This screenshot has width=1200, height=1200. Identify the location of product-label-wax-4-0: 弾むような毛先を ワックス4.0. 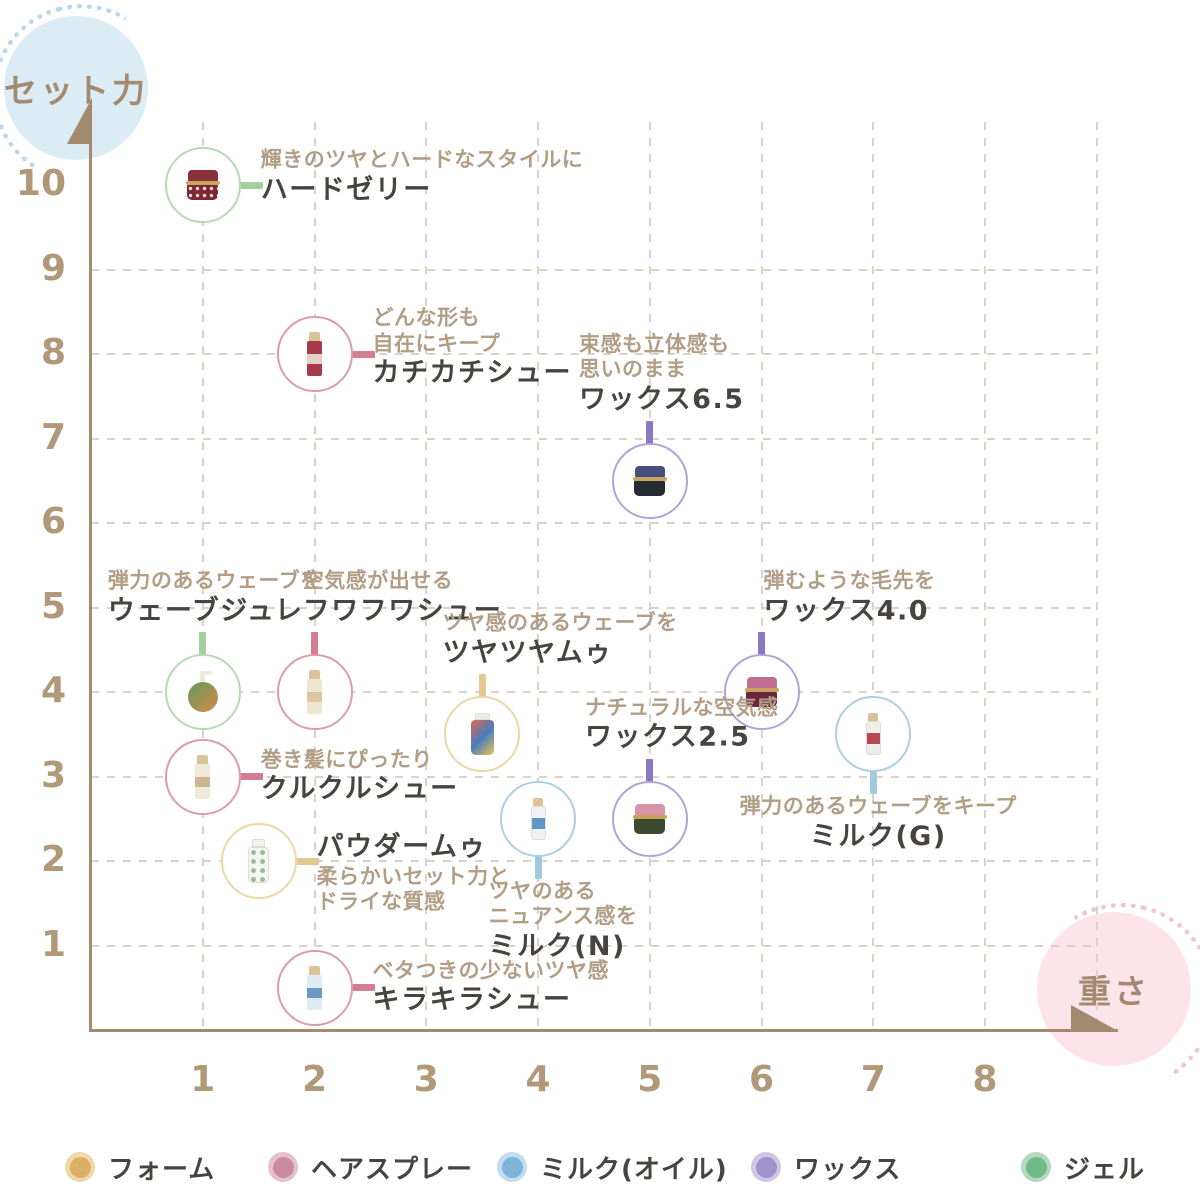
(850, 598).